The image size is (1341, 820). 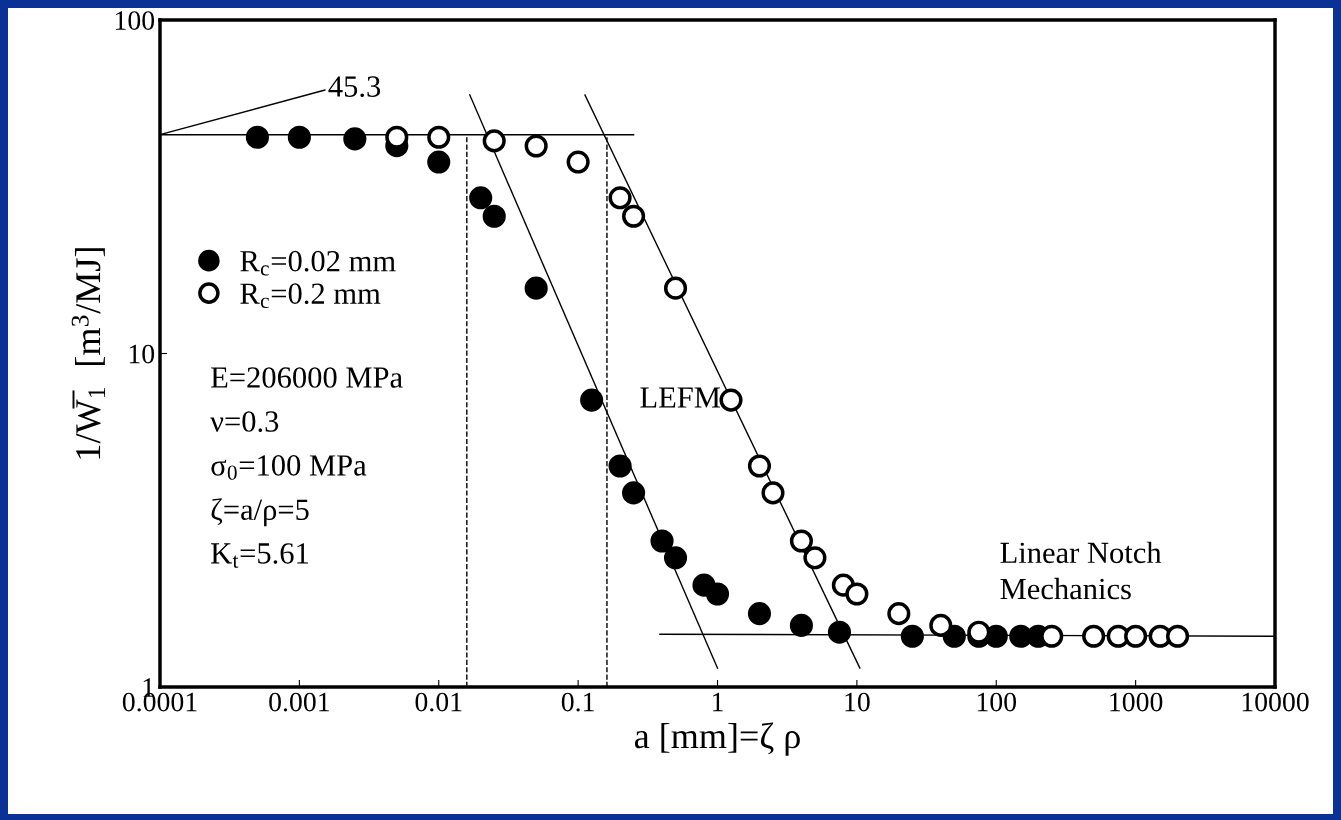 I want to click on y-axis-title: 1/W̅$_{1}$ [m$^{3}$/MJ], so click(x=88, y=353).